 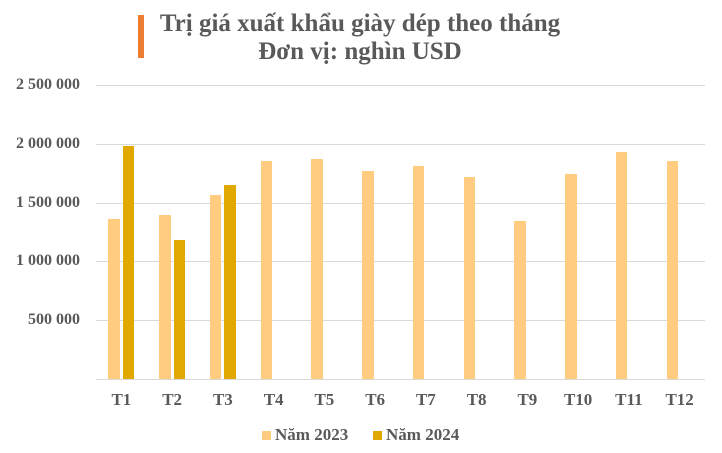 What do you see at coordinates (578, 399) in the screenshot?
I see `x-axis-label-t10: T10` at bounding box center [578, 399].